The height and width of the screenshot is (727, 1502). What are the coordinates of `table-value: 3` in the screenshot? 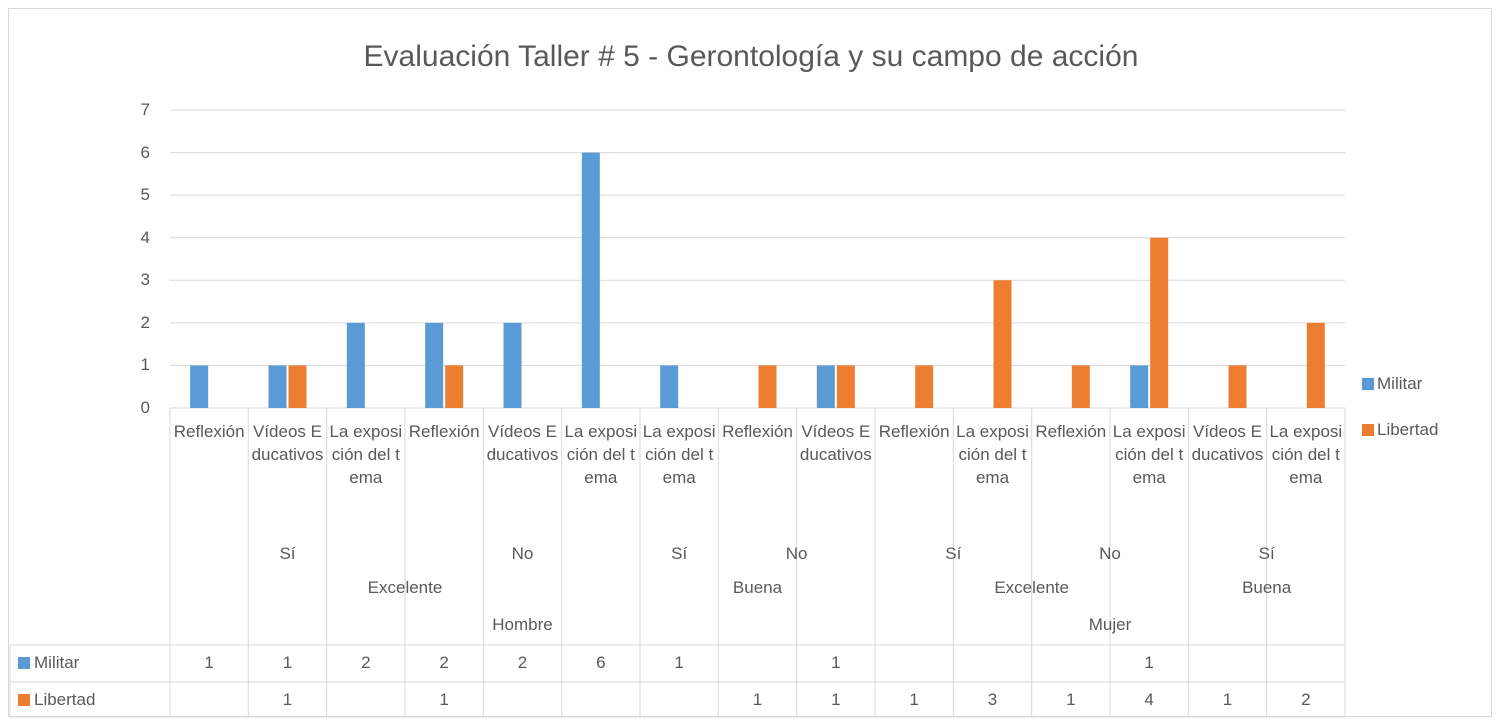 It's located at (992, 699).